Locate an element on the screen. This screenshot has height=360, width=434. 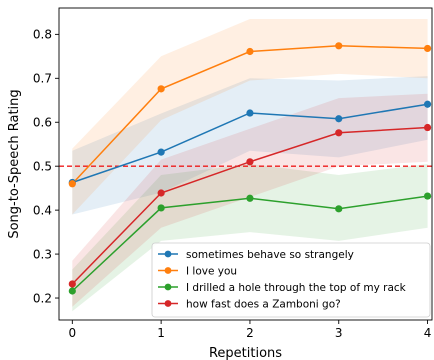
y-axis: 0.2 0.3 0.4 0.5 0.6 0.7 0.8 is located at coordinates (46, 166).